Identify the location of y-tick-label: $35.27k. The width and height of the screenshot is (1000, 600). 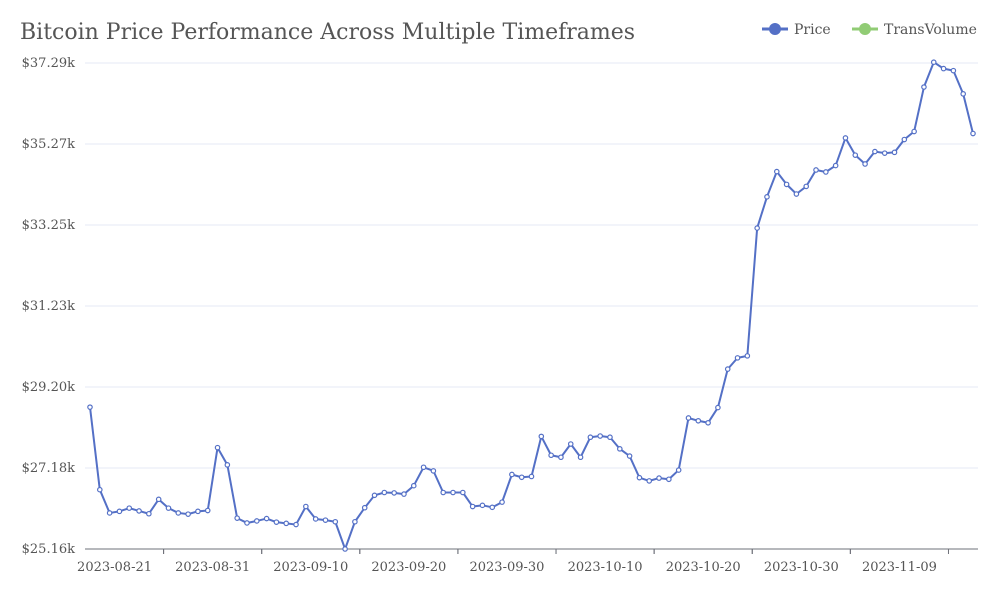
(48, 144).